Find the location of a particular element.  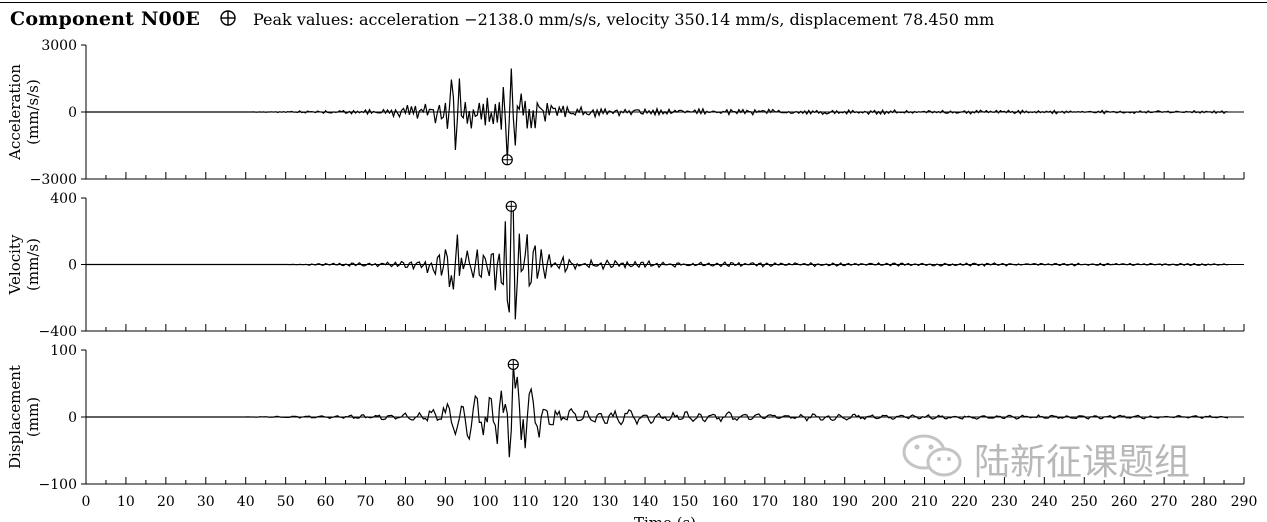

x-tick-label: 90 is located at coordinates (445, 502).